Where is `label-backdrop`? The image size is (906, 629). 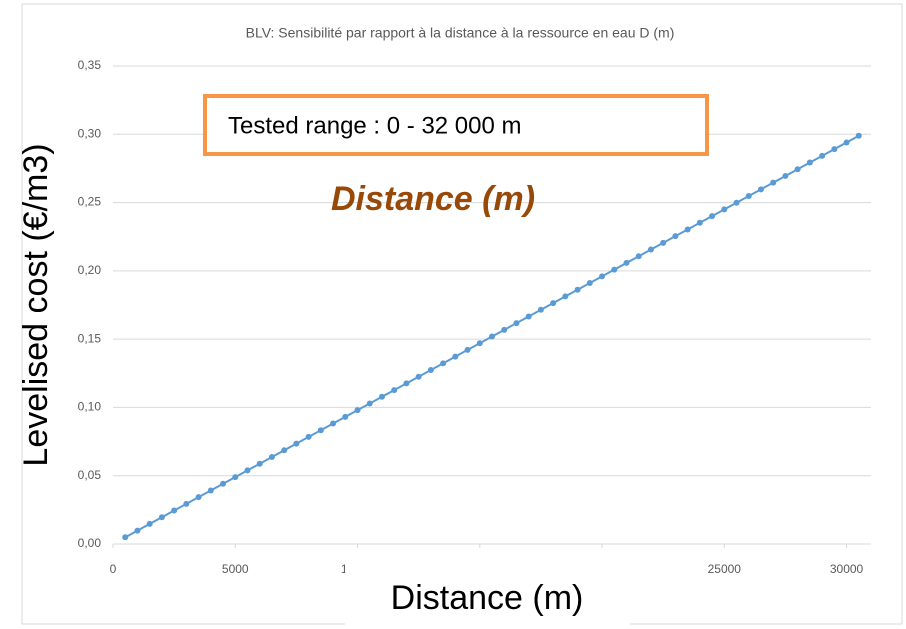
label-backdrop is located at coordinates (487, 592).